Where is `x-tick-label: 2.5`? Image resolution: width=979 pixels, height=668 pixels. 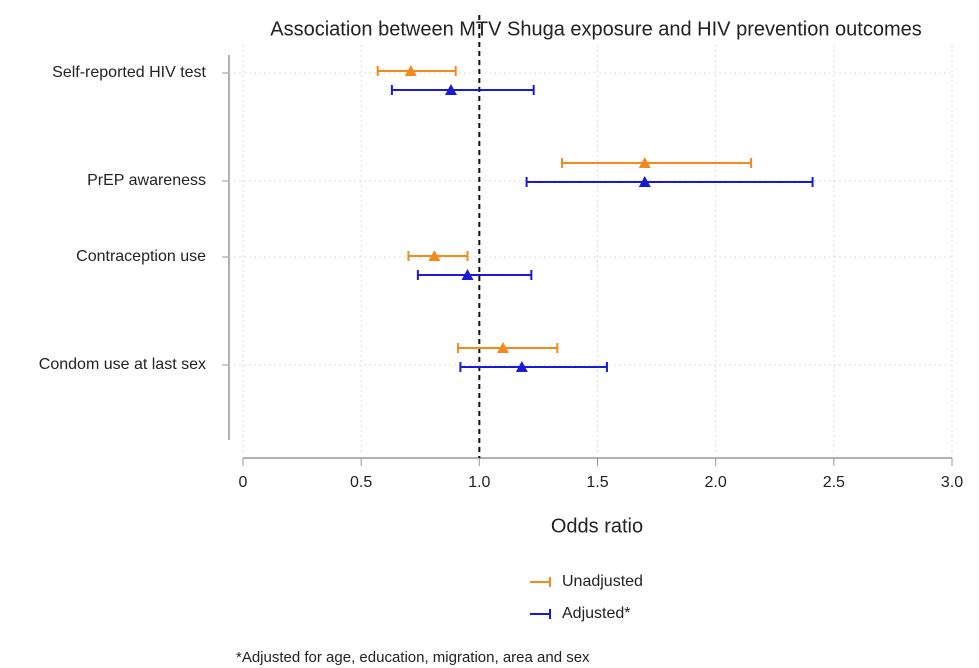 x-tick-label: 2.5 is located at coordinates (834, 482).